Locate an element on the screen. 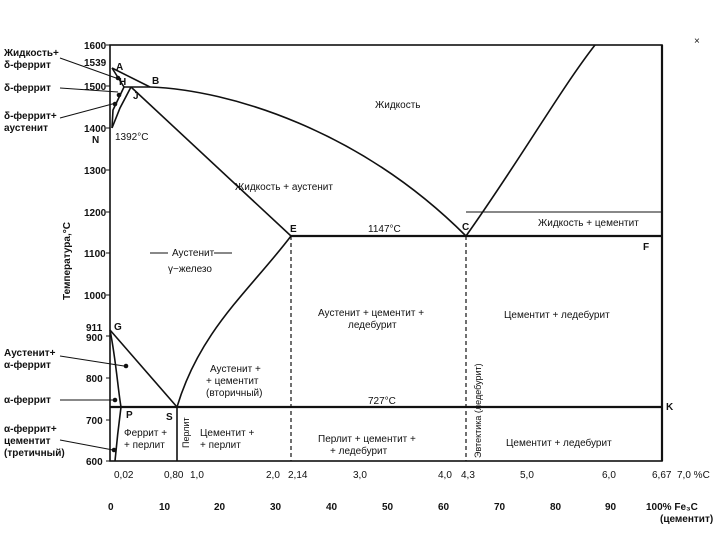  x-tick-6-67: 6,67 is located at coordinates (662, 475).